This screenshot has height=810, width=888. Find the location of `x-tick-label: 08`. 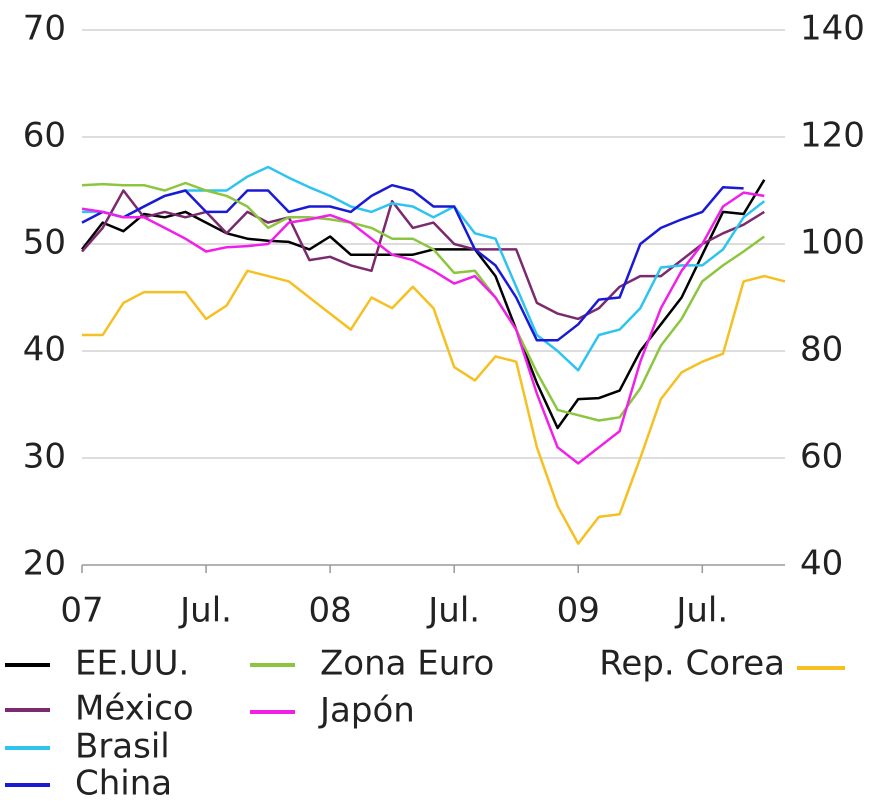

x-tick-label: 08 is located at coordinates (329, 611).